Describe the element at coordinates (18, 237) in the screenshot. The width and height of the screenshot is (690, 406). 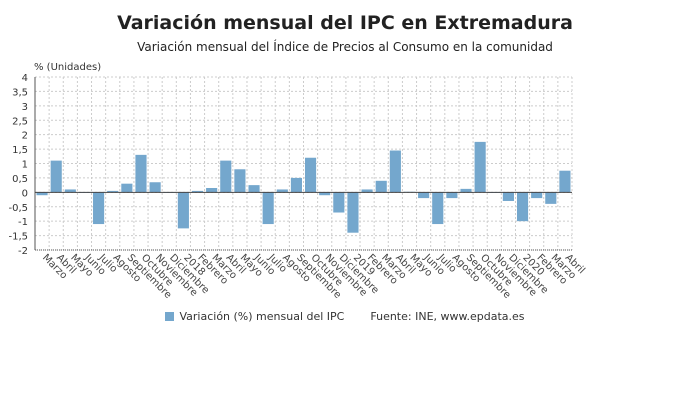
I see `y-tick-label: -1,5` at that location.